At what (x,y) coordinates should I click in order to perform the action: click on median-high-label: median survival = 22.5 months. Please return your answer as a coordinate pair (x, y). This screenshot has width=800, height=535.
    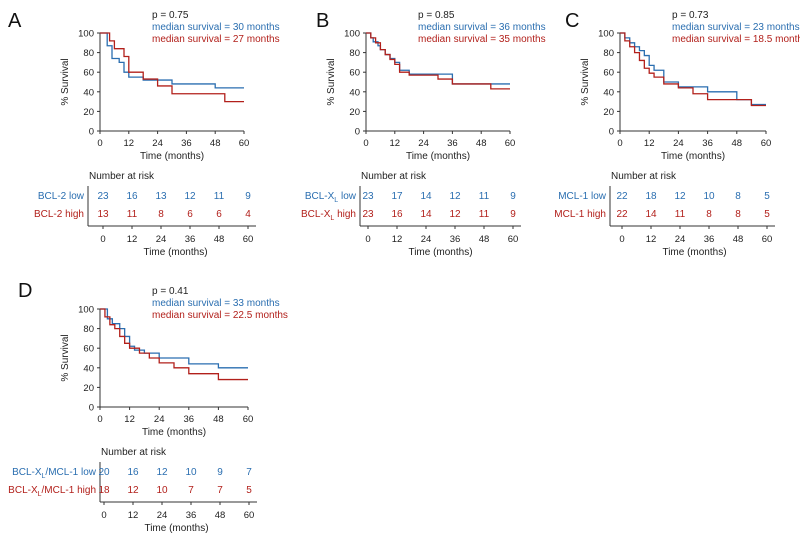
    Looking at the image, I should click on (220, 315).